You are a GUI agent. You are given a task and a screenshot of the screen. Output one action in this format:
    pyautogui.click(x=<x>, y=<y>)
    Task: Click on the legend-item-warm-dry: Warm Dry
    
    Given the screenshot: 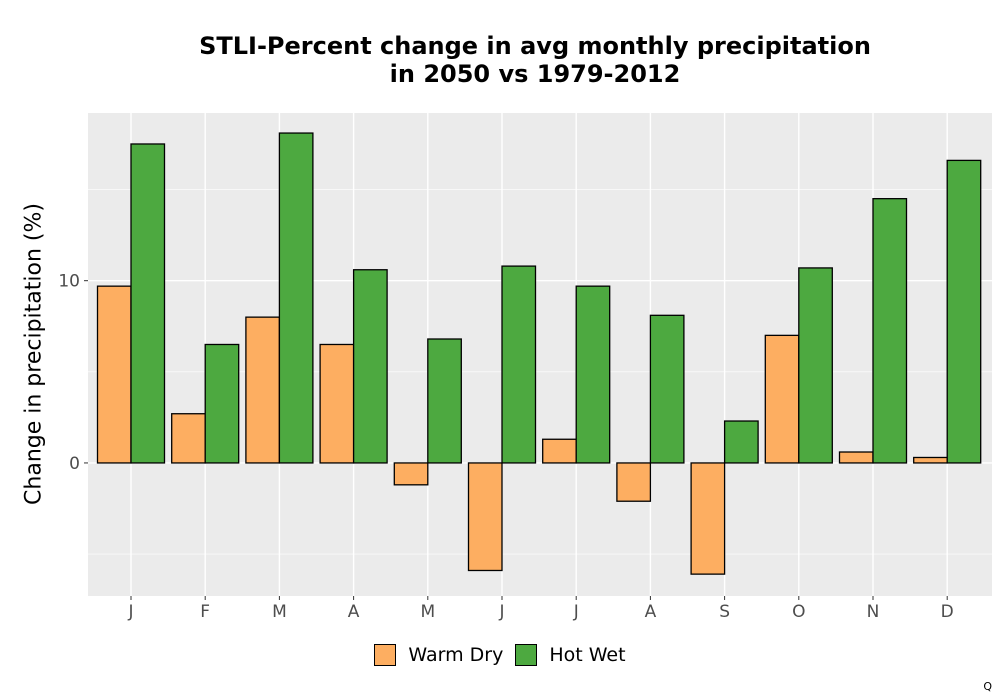 What is the action you would take?
    pyautogui.click(x=438, y=655)
    